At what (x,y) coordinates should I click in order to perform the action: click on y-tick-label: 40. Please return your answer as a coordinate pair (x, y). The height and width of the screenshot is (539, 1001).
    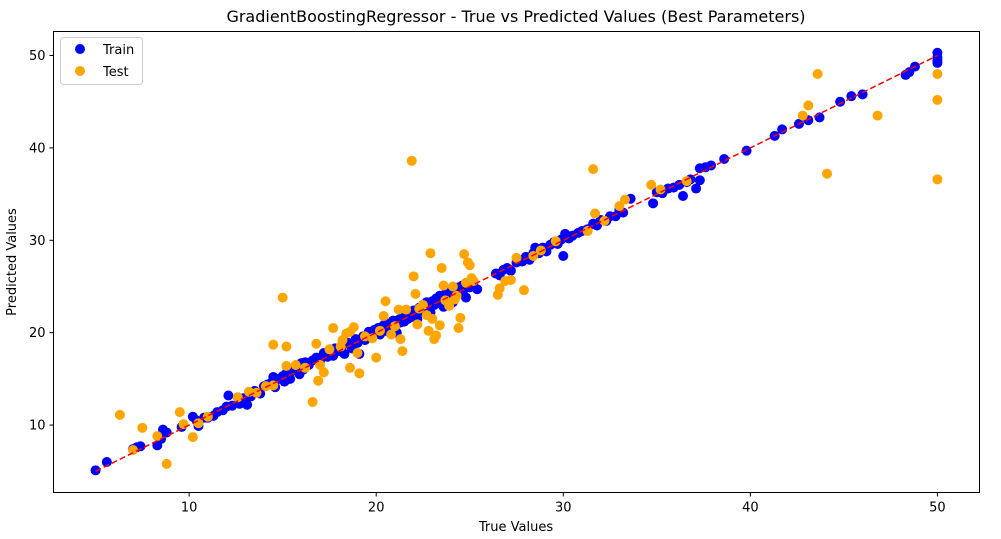
    Looking at the image, I should click on (37, 148).